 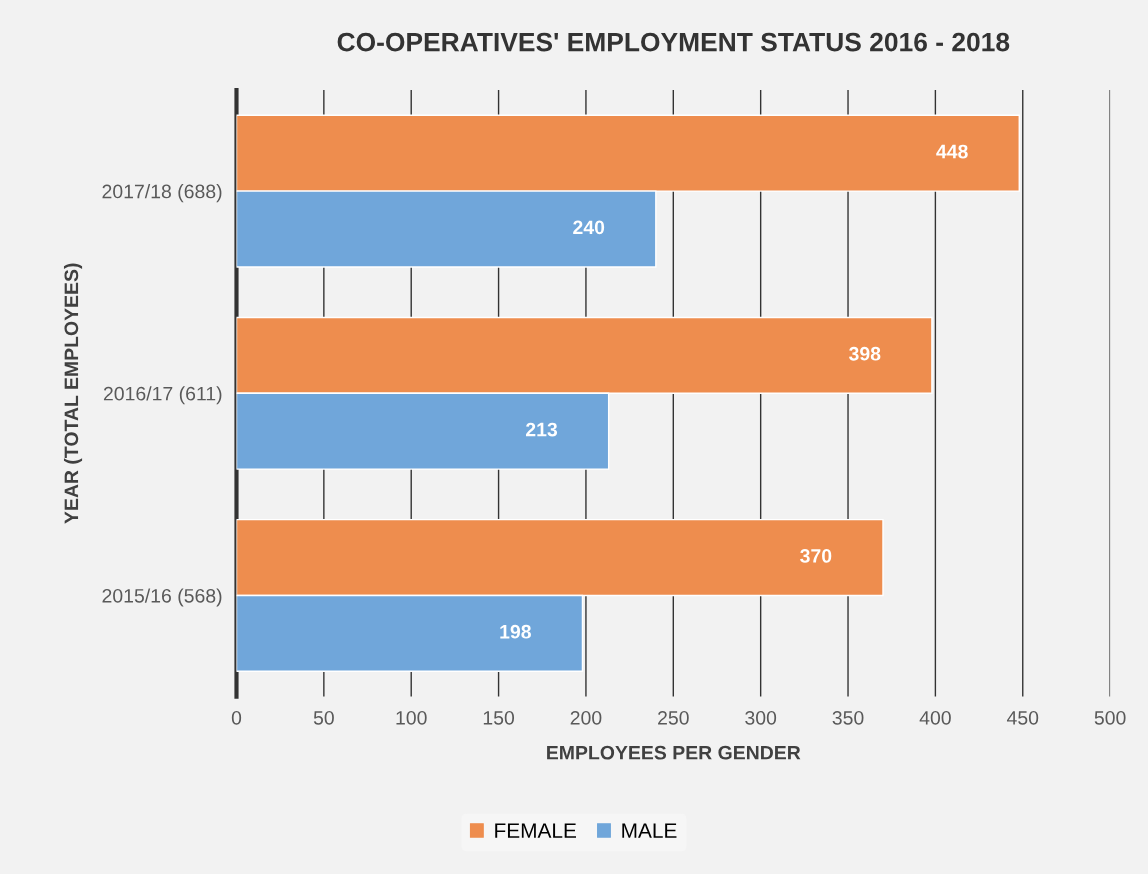 What do you see at coordinates (541, 429) in the screenshot?
I see `data-label: 213` at bounding box center [541, 429].